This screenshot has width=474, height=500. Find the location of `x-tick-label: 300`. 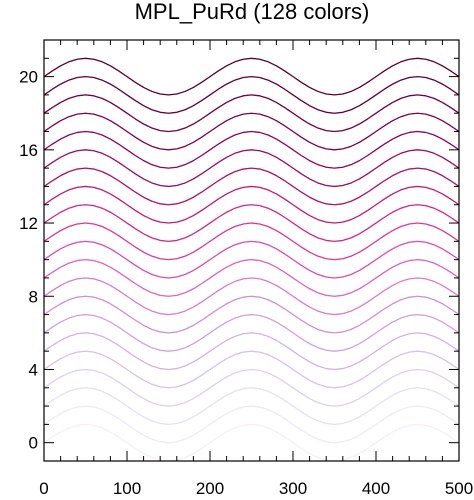

x-tick-label: 300 is located at coordinates (293, 488).